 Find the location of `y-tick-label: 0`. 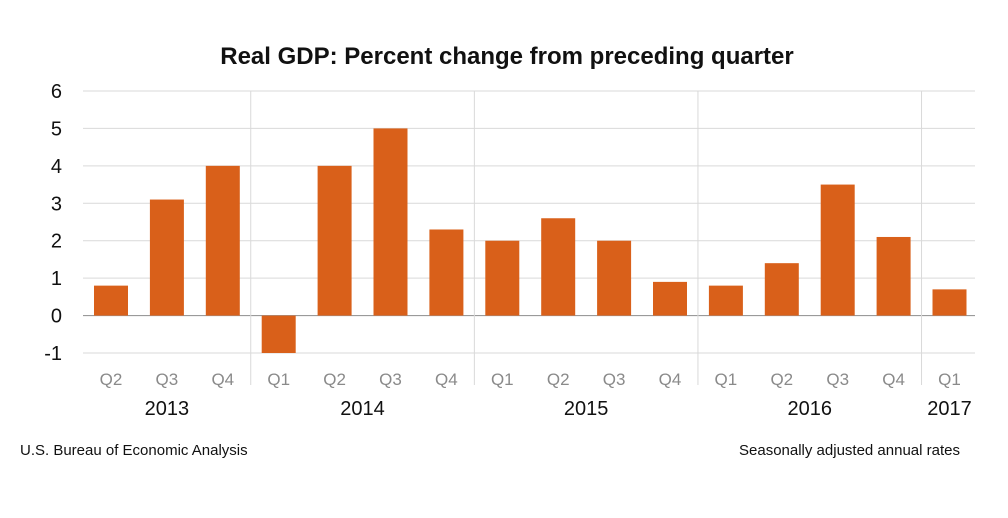

y-tick-label: 0 is located at coordinates (56, 317).